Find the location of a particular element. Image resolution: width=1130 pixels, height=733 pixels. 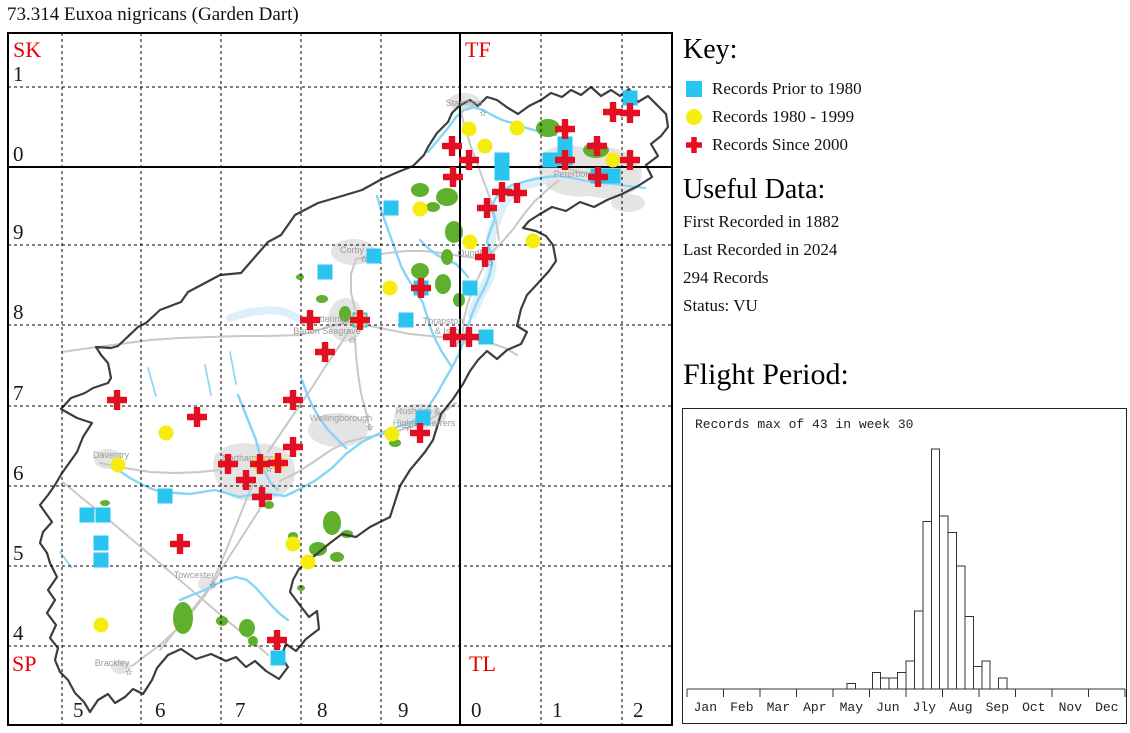

key-item-label: Records Prior to 1980 is located at coordinates (787, 88).